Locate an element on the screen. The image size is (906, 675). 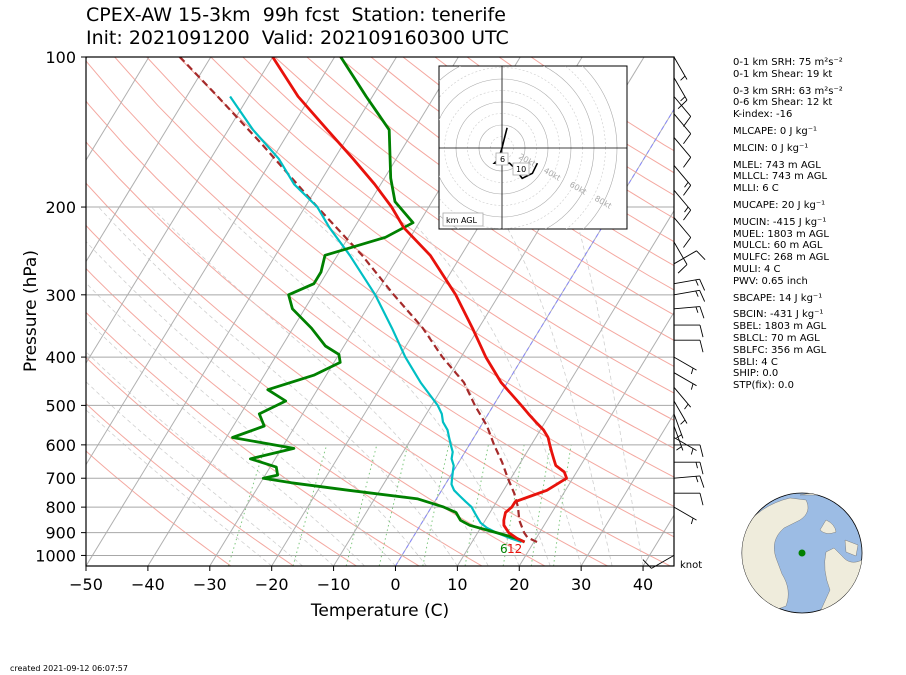
stability-index-row: SBCIN: -431 J kg⁻¹ is located at coordinates (778, 315).